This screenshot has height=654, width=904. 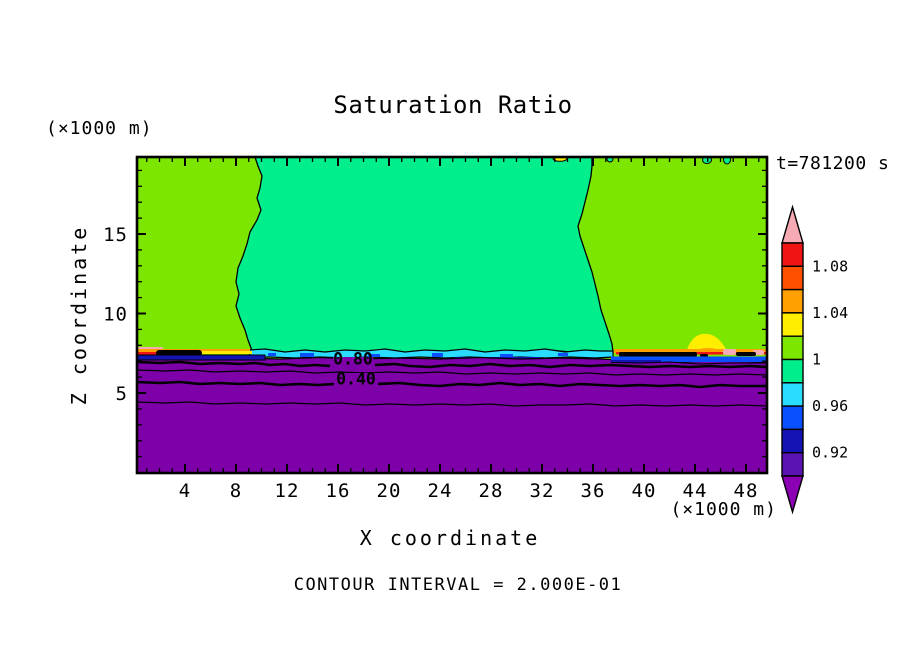 What do you see at coordinates (792, 224) in the screenshot?
I see `colorbar-arrow-top` at bounding box center [792, 224].